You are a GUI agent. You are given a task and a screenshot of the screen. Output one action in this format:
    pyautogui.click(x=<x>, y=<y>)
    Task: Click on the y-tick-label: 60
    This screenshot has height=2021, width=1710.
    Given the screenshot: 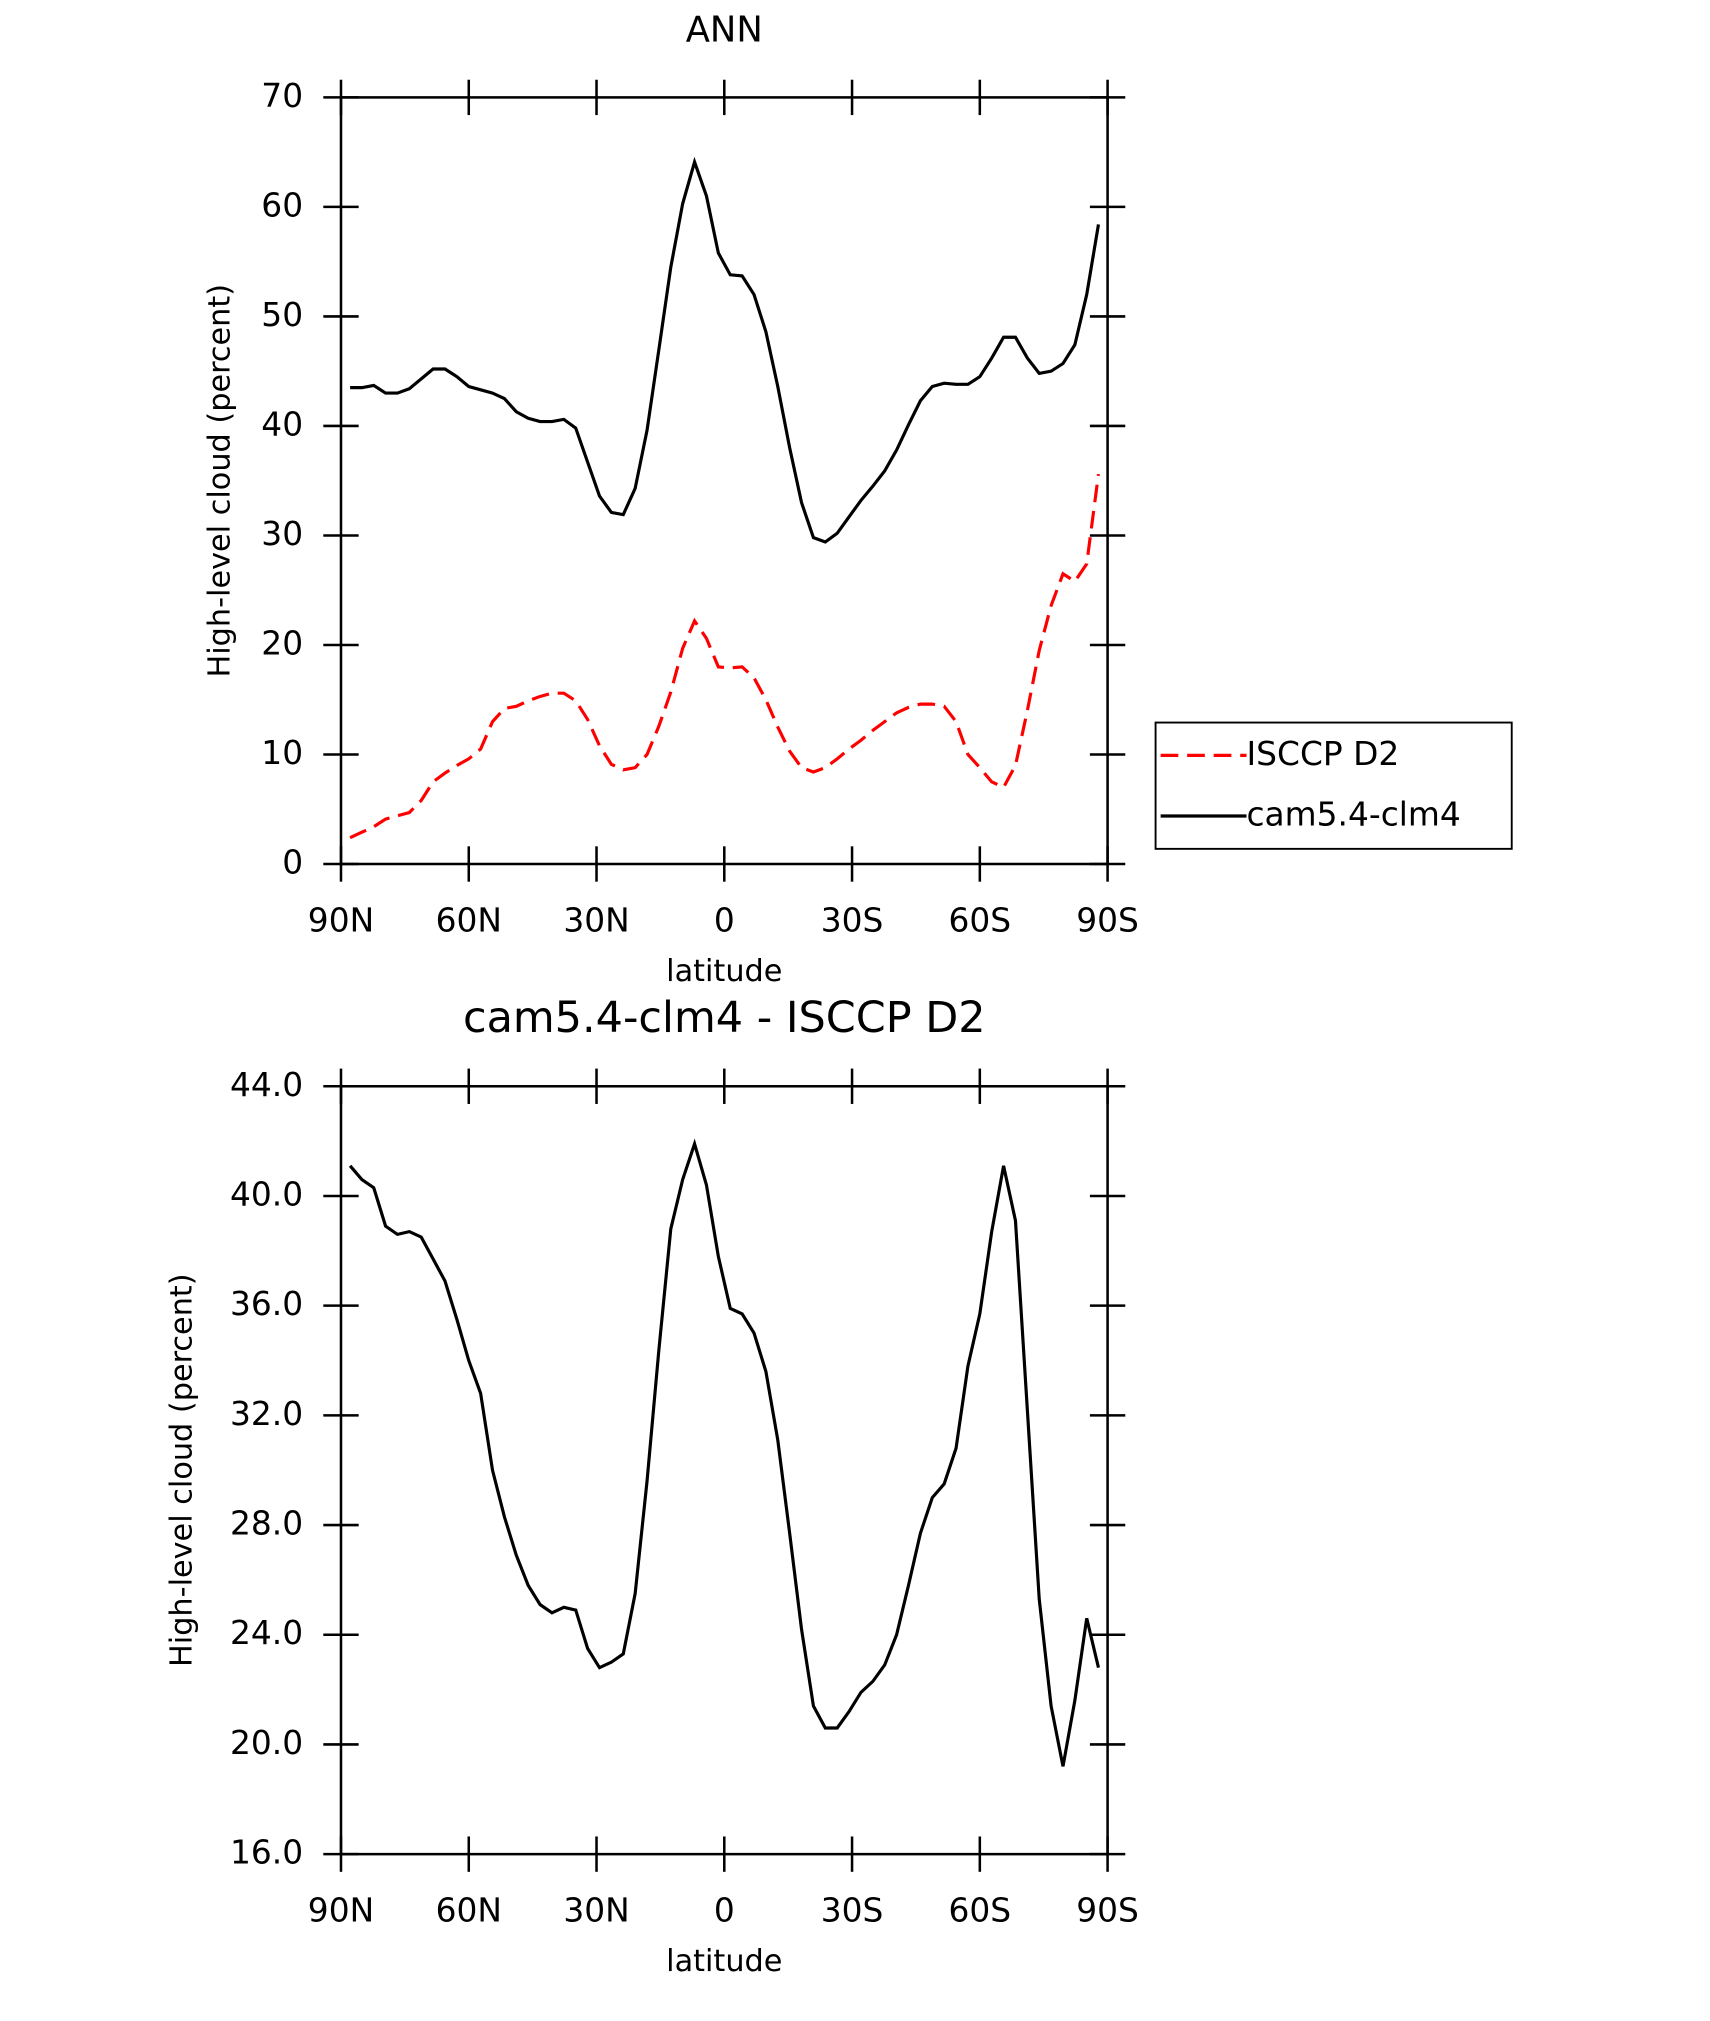 What is the action you would take?
    pyautogui.click(x=282, y=205)
    